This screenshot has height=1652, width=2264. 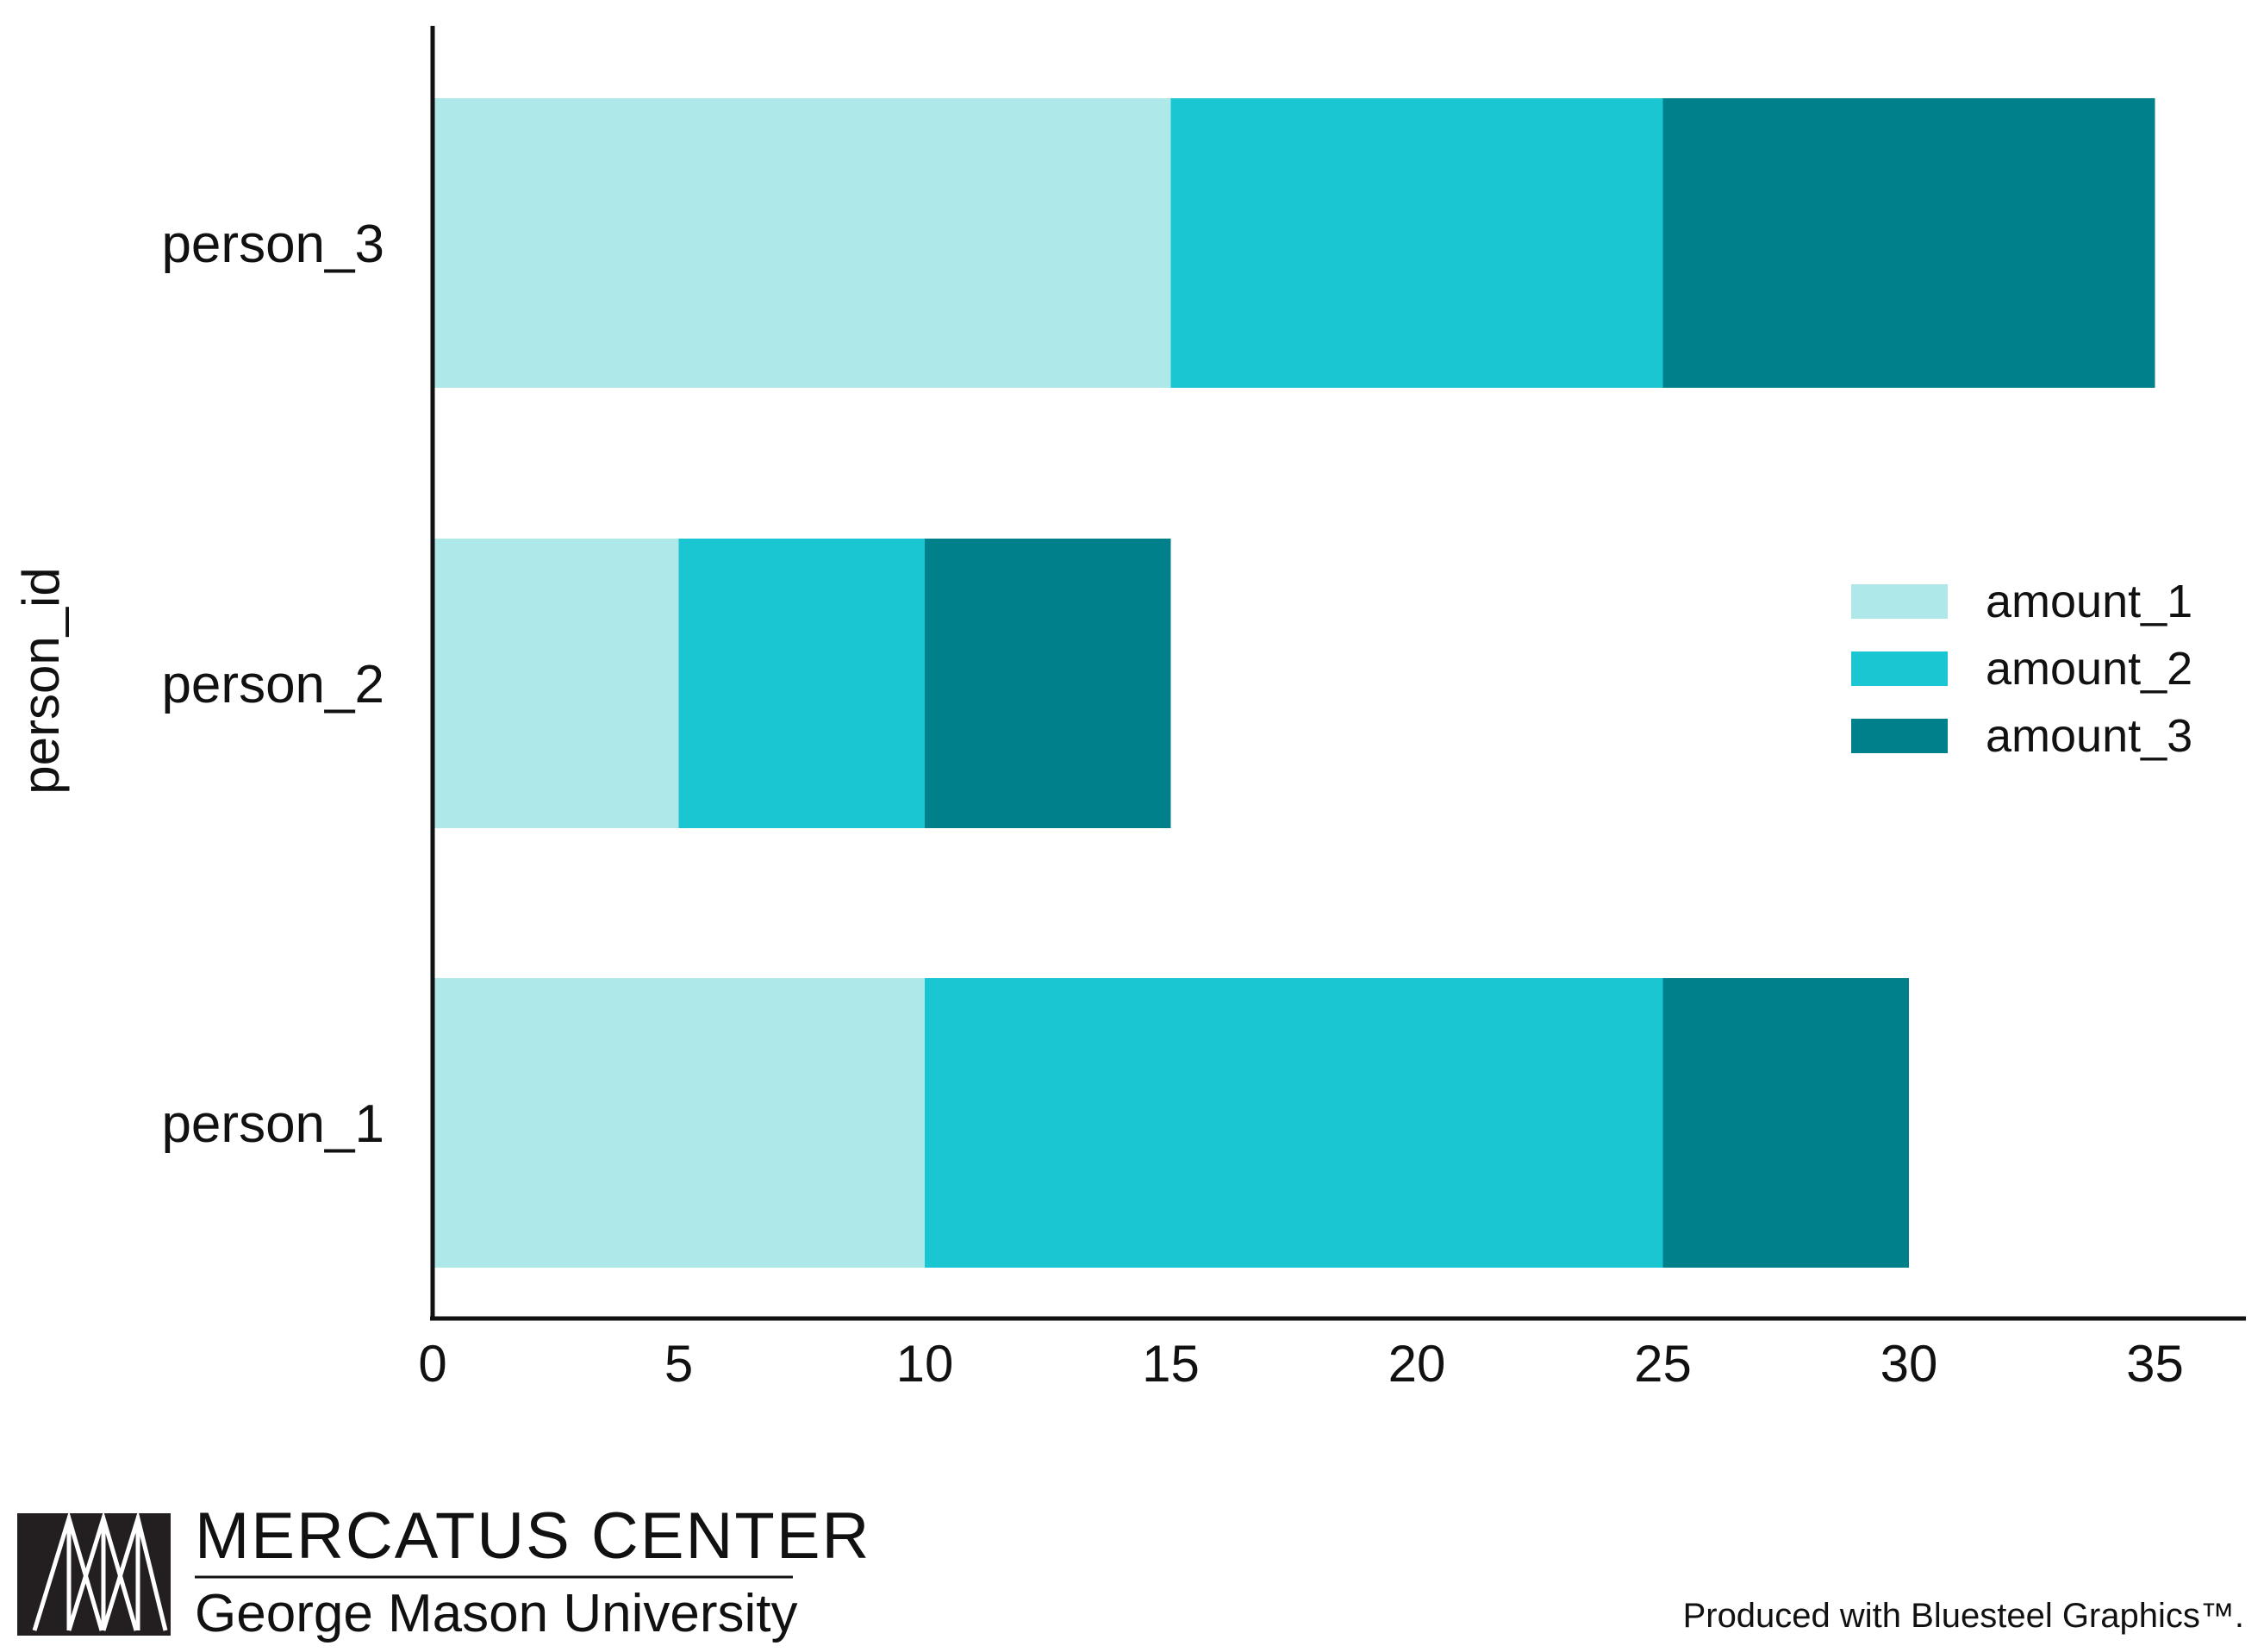 What do you see at coordinates (272, 1124) in the screenshot?
I see `category-label-person_1: person_1` at bounding box center [272, 1124].